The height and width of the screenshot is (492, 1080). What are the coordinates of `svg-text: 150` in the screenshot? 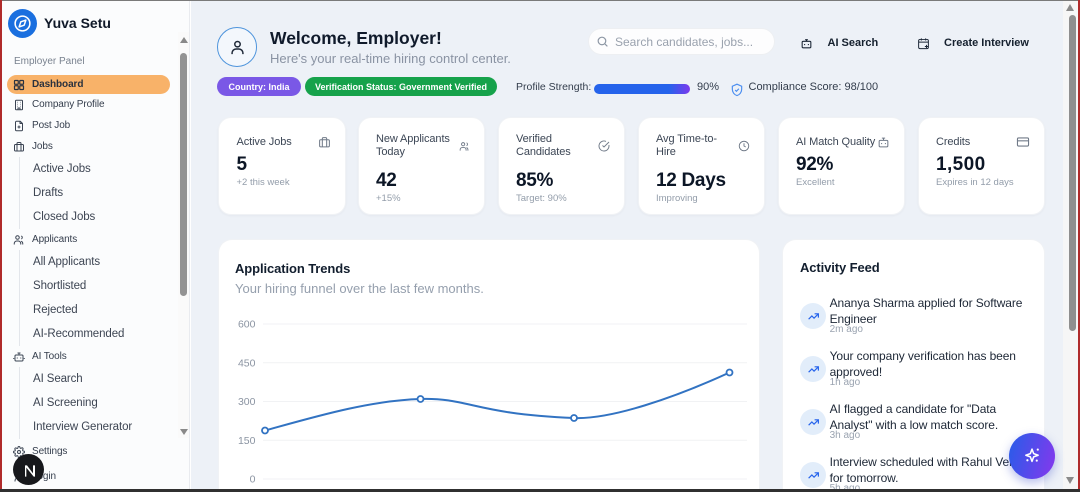 It's located at (247, 441).